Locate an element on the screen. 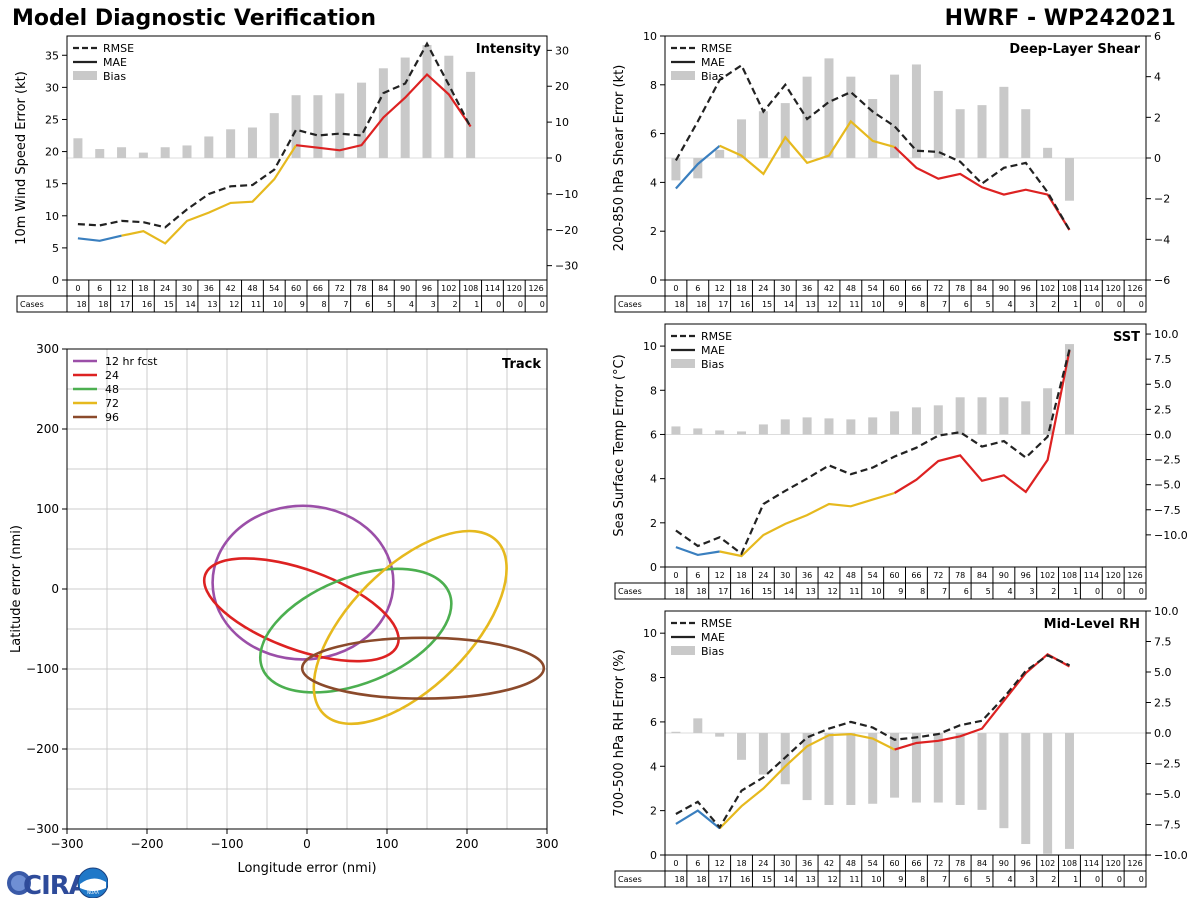 This screenshot has height=902, width=1200. y2-tick-label: −4 is located at coordinates (1162, 239).